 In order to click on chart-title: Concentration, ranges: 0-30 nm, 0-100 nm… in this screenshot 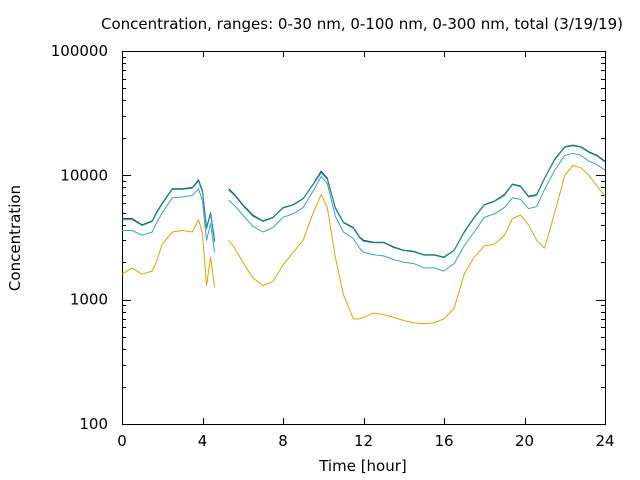, I will do `click(362, 24)`.